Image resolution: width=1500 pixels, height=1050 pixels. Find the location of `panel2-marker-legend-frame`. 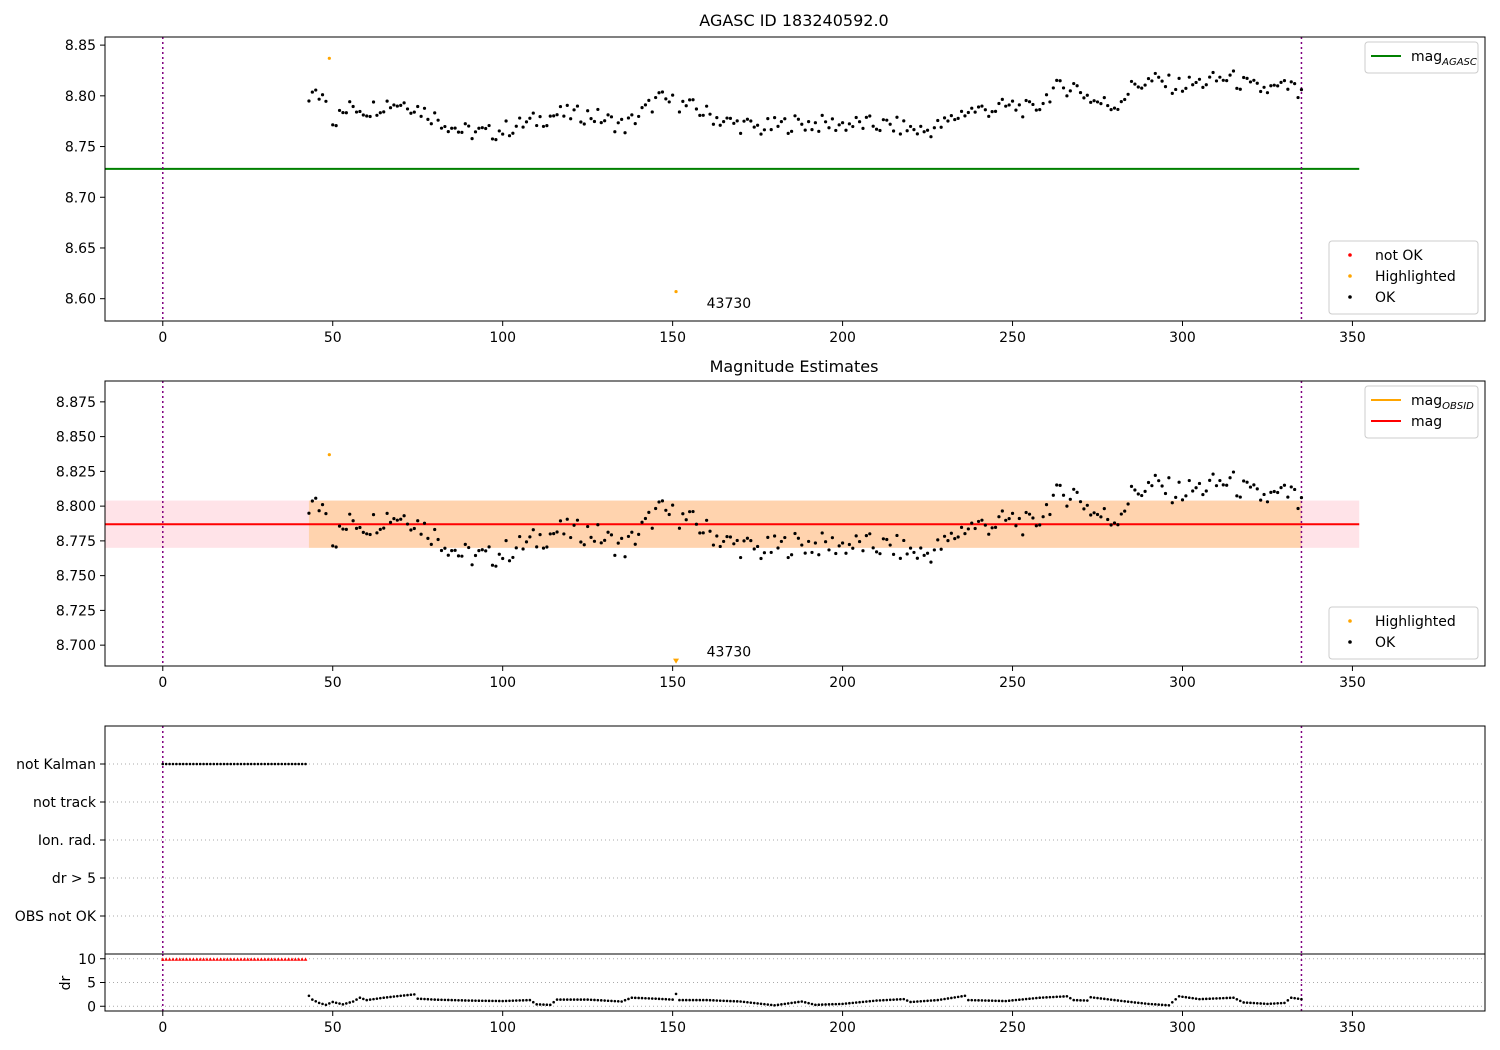

panel2-marker-legend-frame is located at coordinates (1403, 633).